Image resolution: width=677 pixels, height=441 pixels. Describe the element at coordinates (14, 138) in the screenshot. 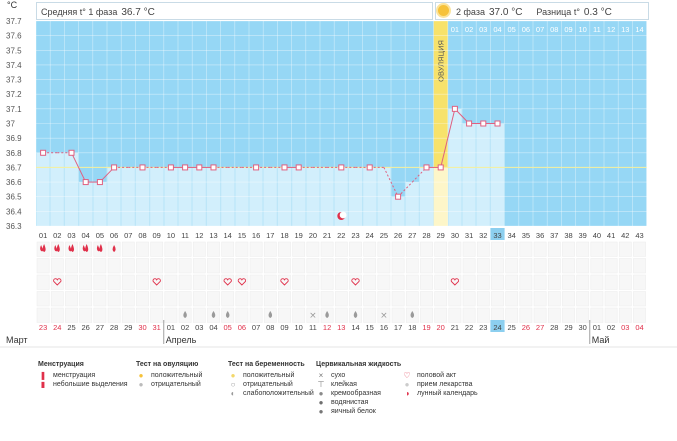

I see `y-tick-label: 36.9` at that location.